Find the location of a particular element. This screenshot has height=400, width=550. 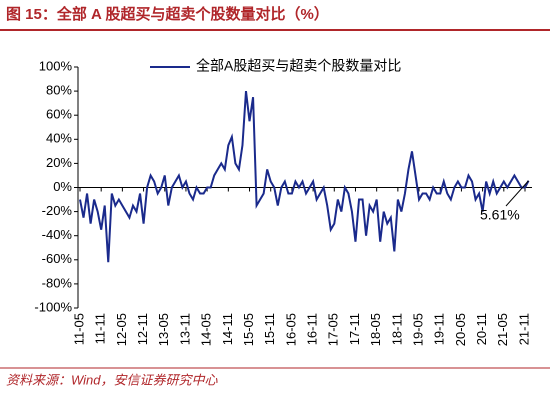

y-tick-label: 0% is located at coordinates (62, 186).